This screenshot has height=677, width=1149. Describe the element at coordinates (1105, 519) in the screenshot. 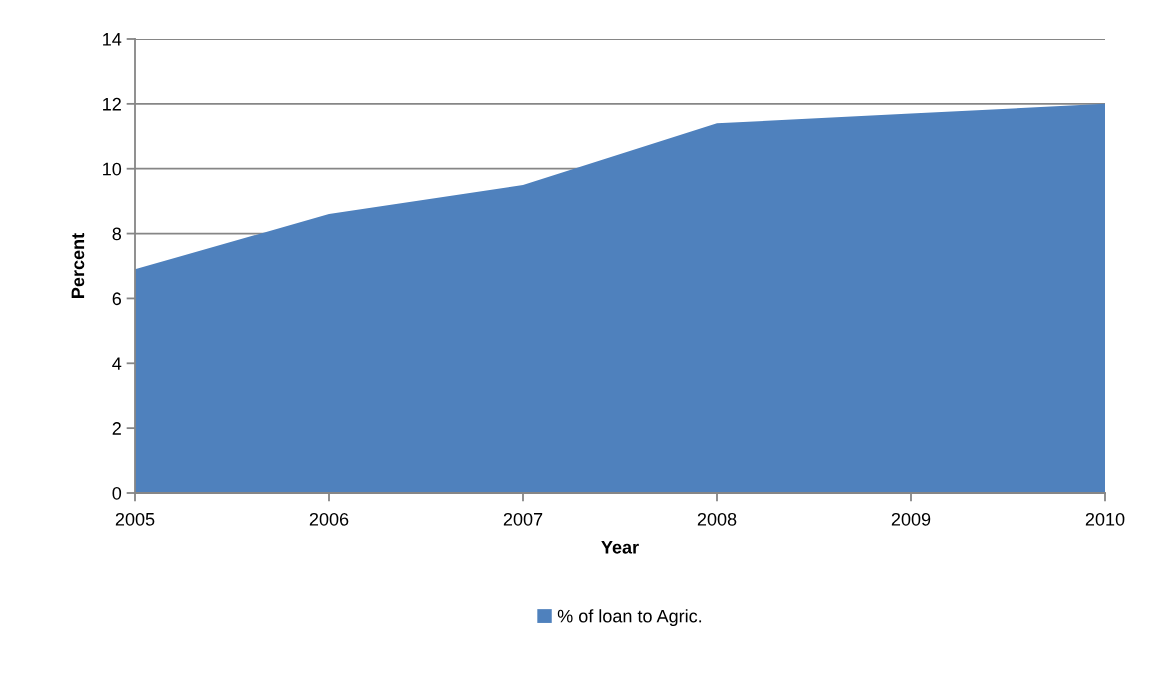

I see `x-tick-label: 2010` at that location.